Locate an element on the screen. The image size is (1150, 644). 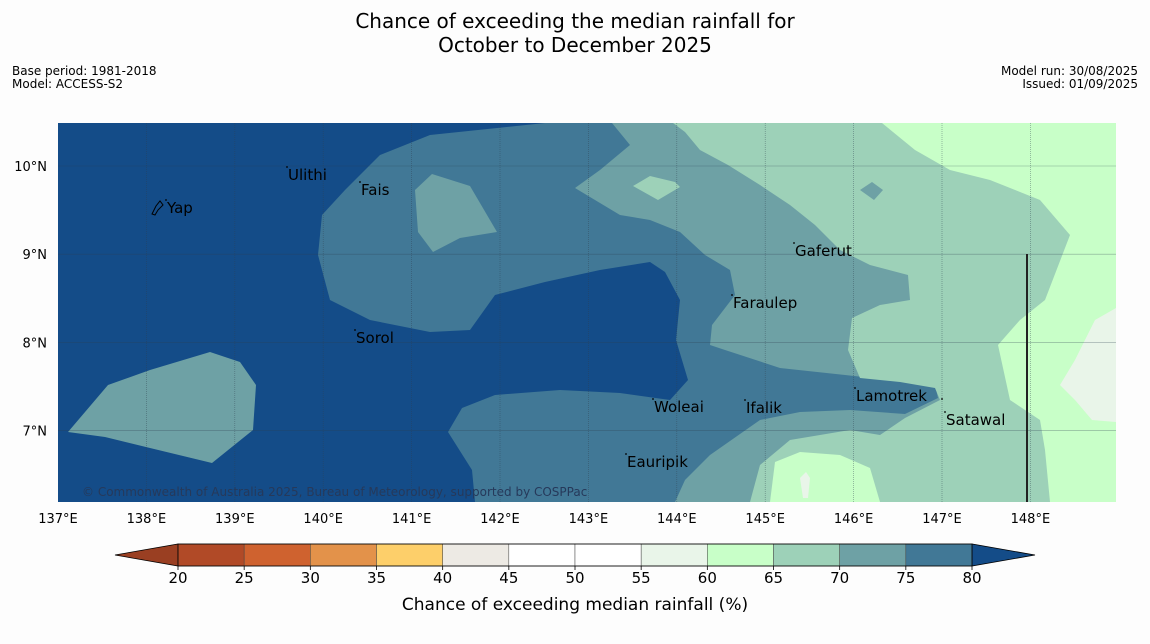
colorbar-tick-label: 50 is located at coordinates (574, 578).